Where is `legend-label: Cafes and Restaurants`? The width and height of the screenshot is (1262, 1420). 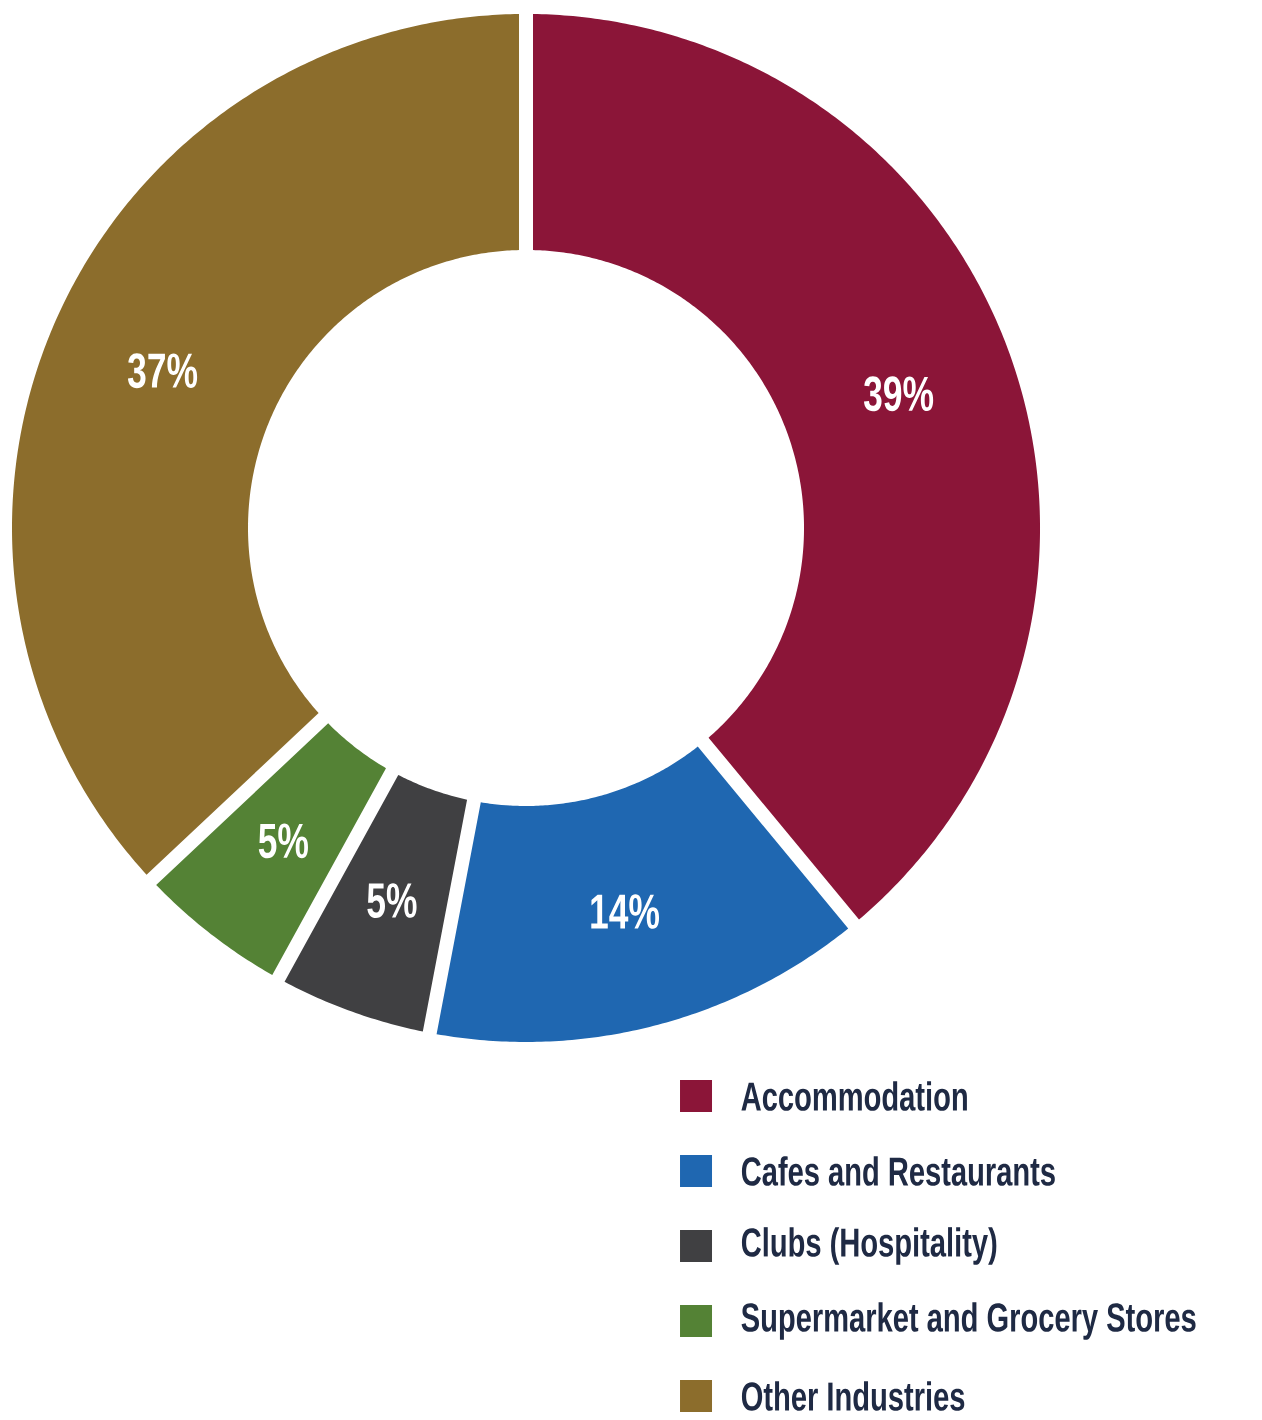 legend-label: Cafes and Restaurants is located at coordinates (898, 1171).